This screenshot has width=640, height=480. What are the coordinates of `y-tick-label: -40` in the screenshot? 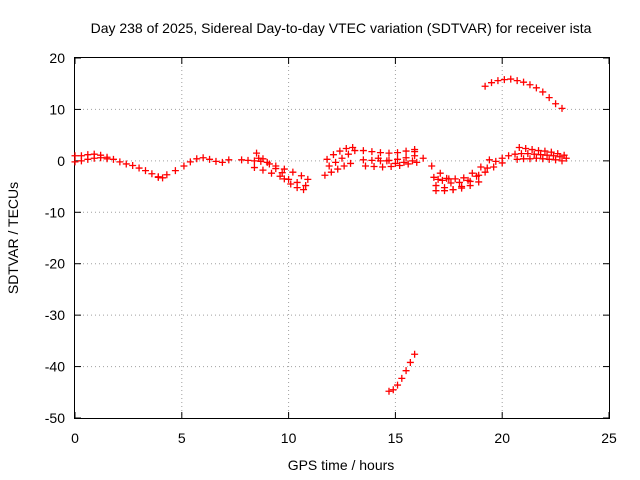 It's located at (55, 367).